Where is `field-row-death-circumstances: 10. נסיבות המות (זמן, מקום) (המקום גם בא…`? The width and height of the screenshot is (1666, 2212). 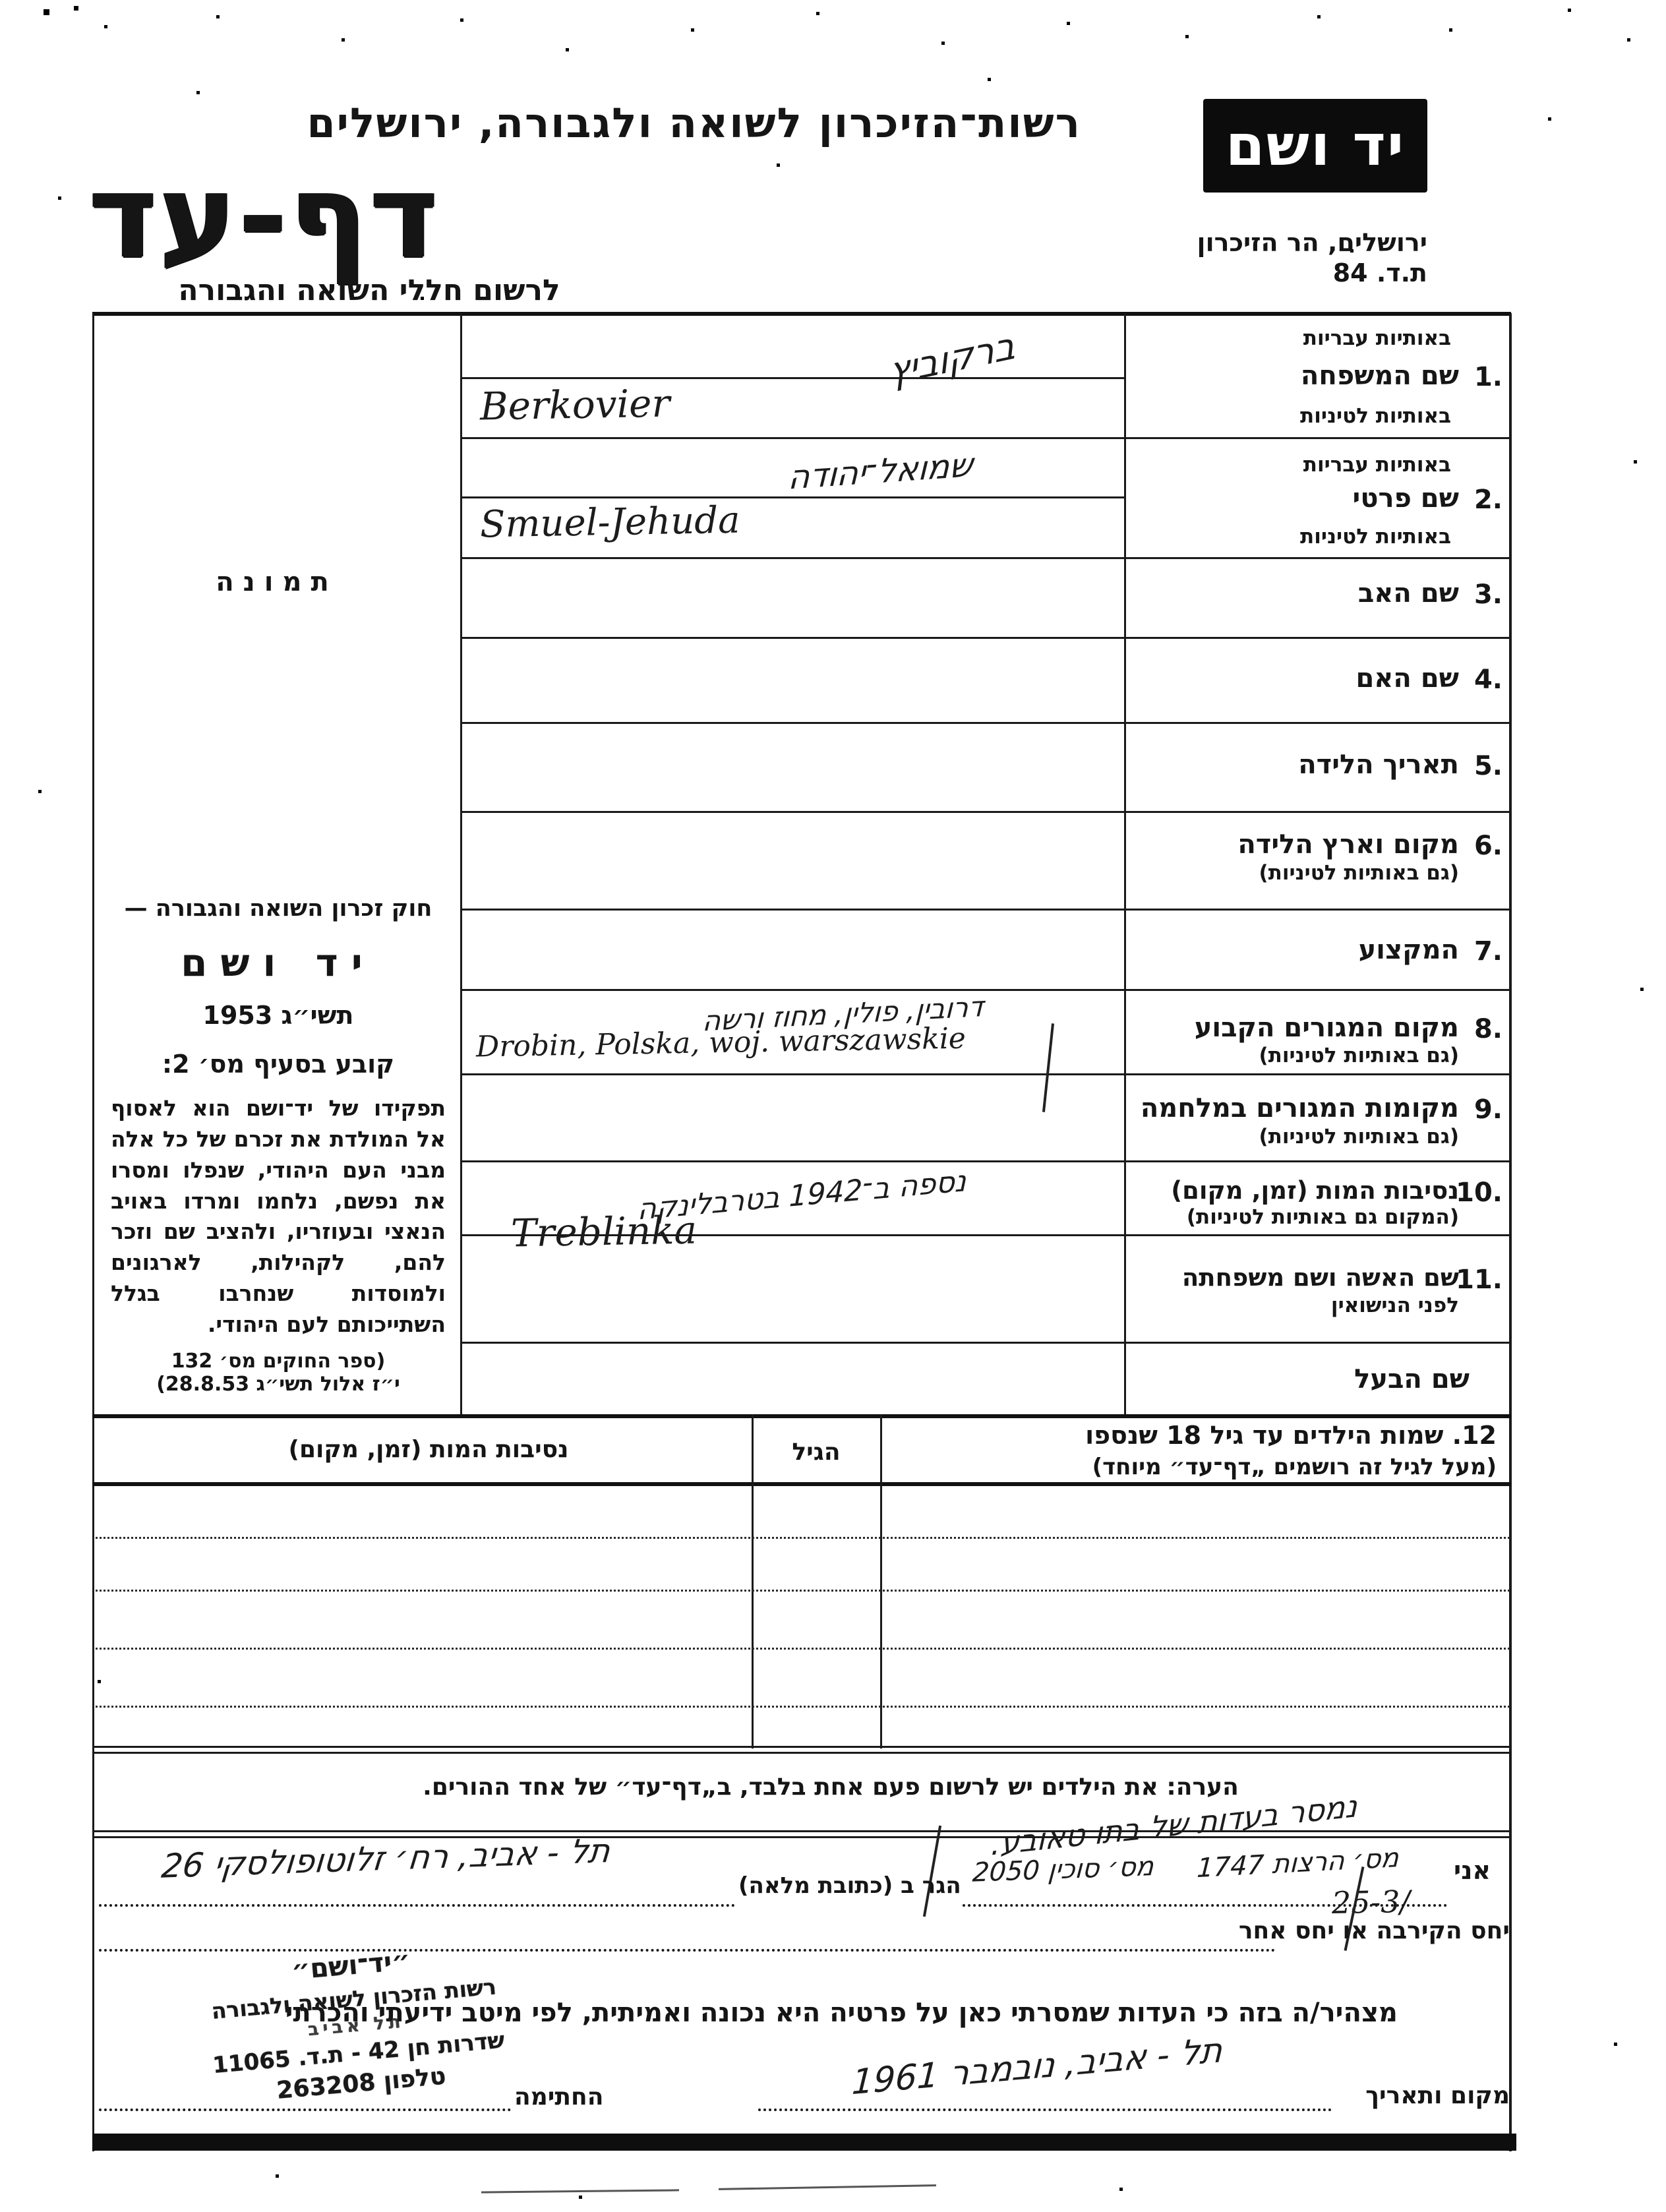
field-row-death-circumstances: 10. נסיבות המות (זמן, מקום) (המקום גם בא… is located at coordinates (1316, 1197).